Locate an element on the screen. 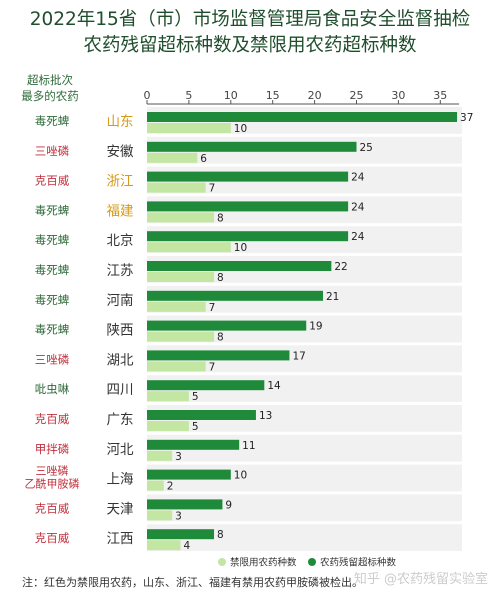 This screenshot has height=597, width=500. data-label-exceed: 25 is located at coordinates (366, 148).